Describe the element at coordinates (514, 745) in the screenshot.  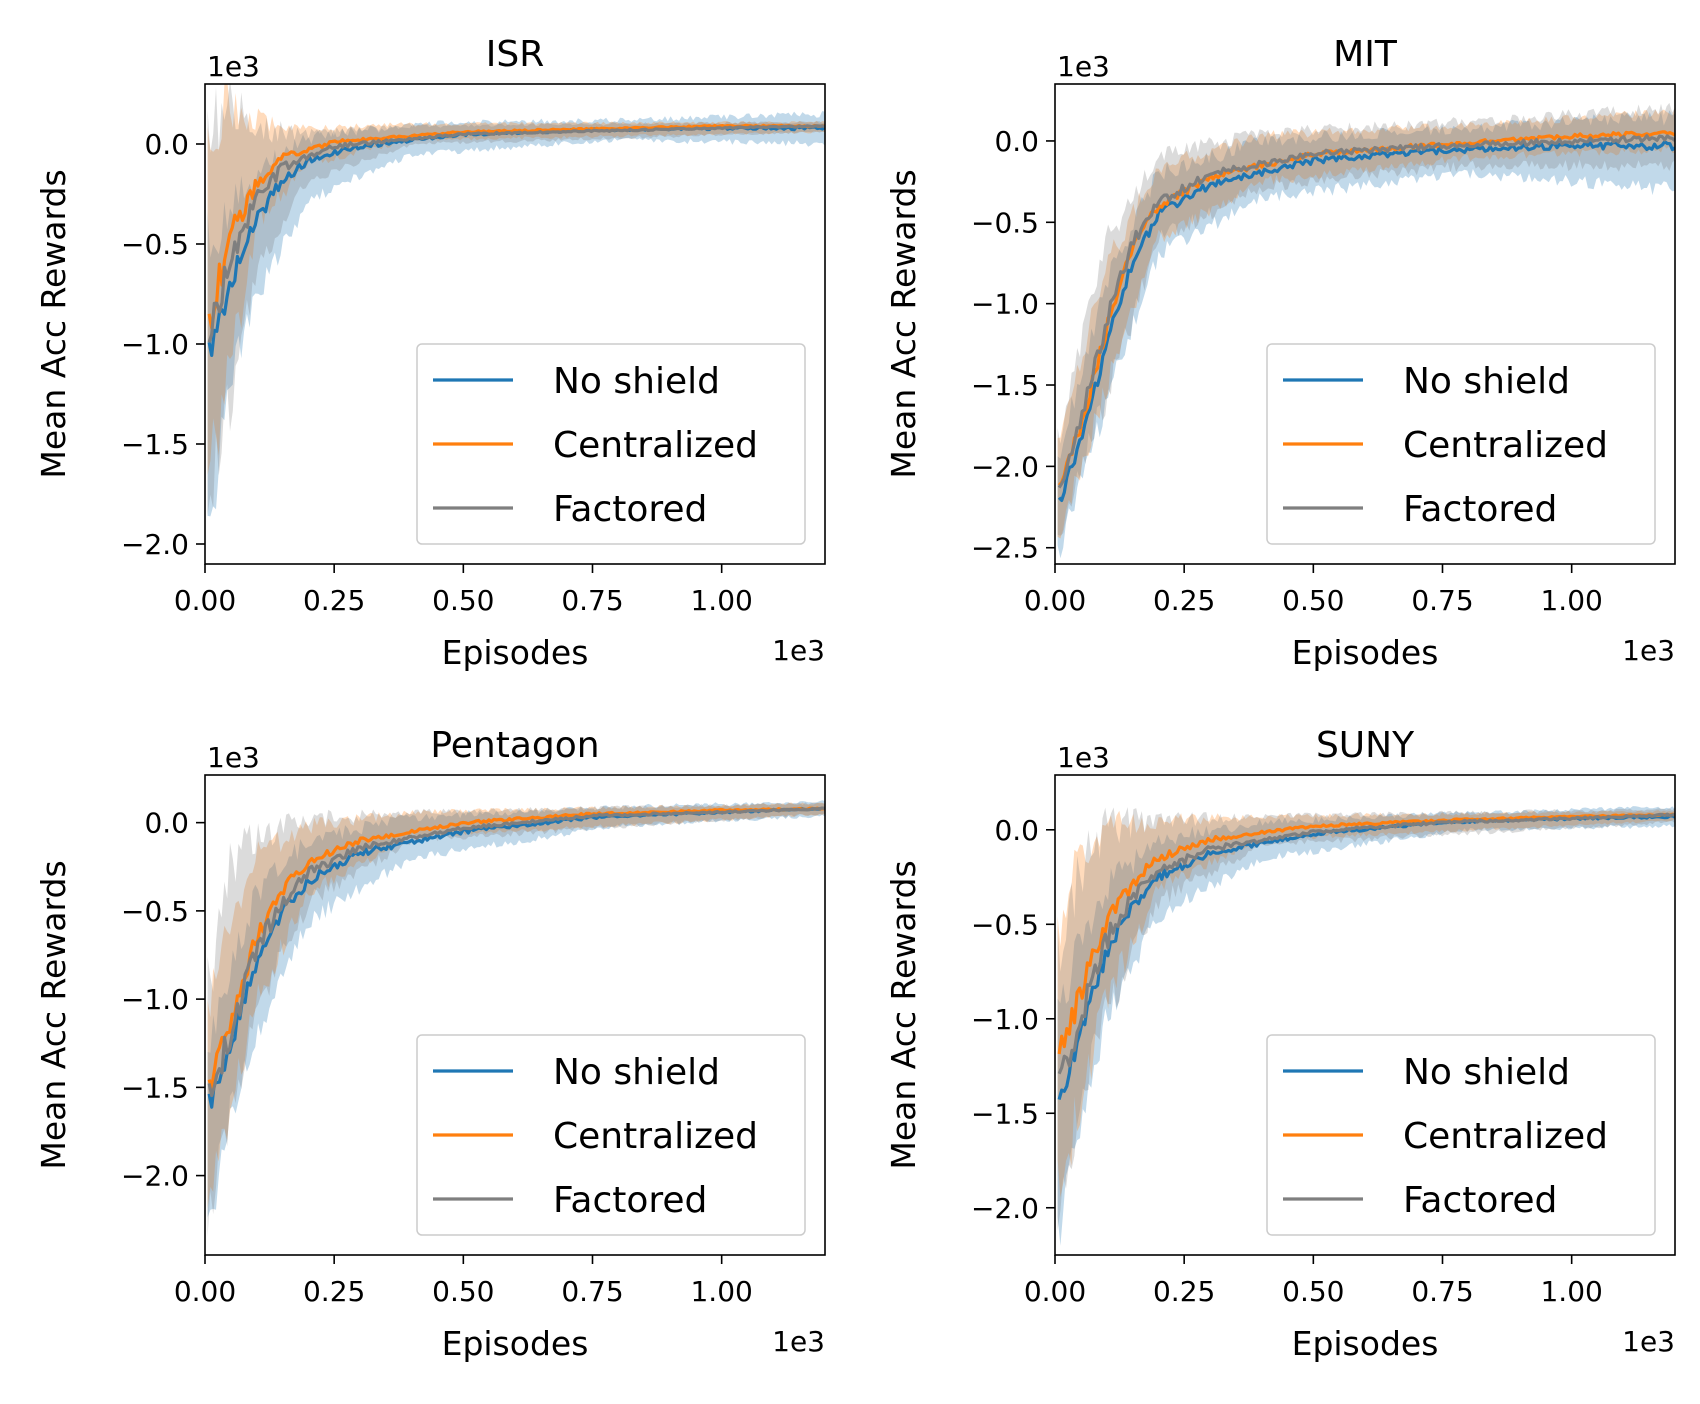
I see `subplot-title: Pentagon` at that location.